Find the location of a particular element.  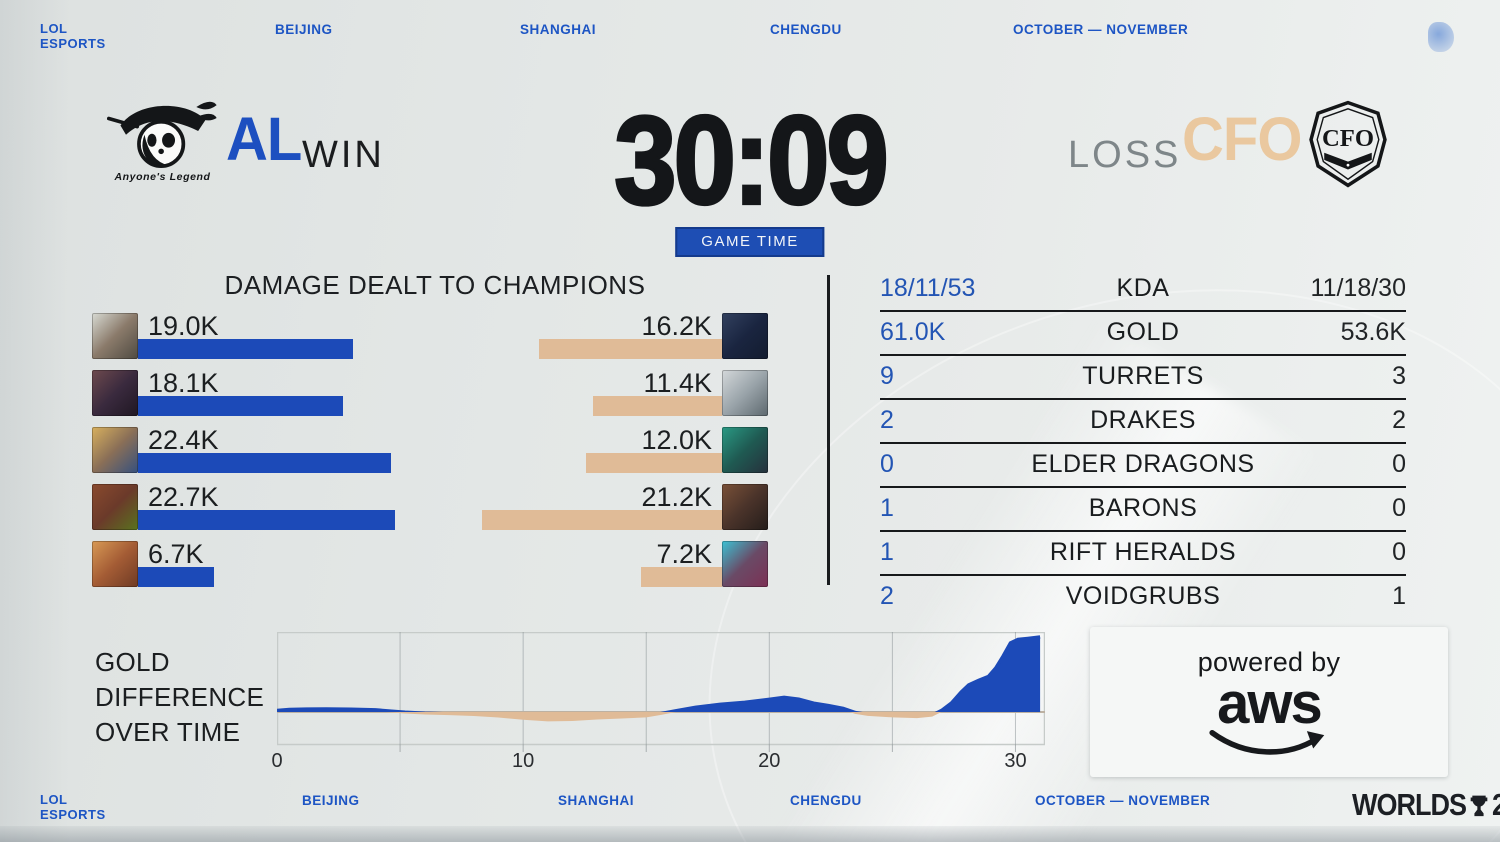

damage-row: 19.0K is located at coordinates (243, 336).